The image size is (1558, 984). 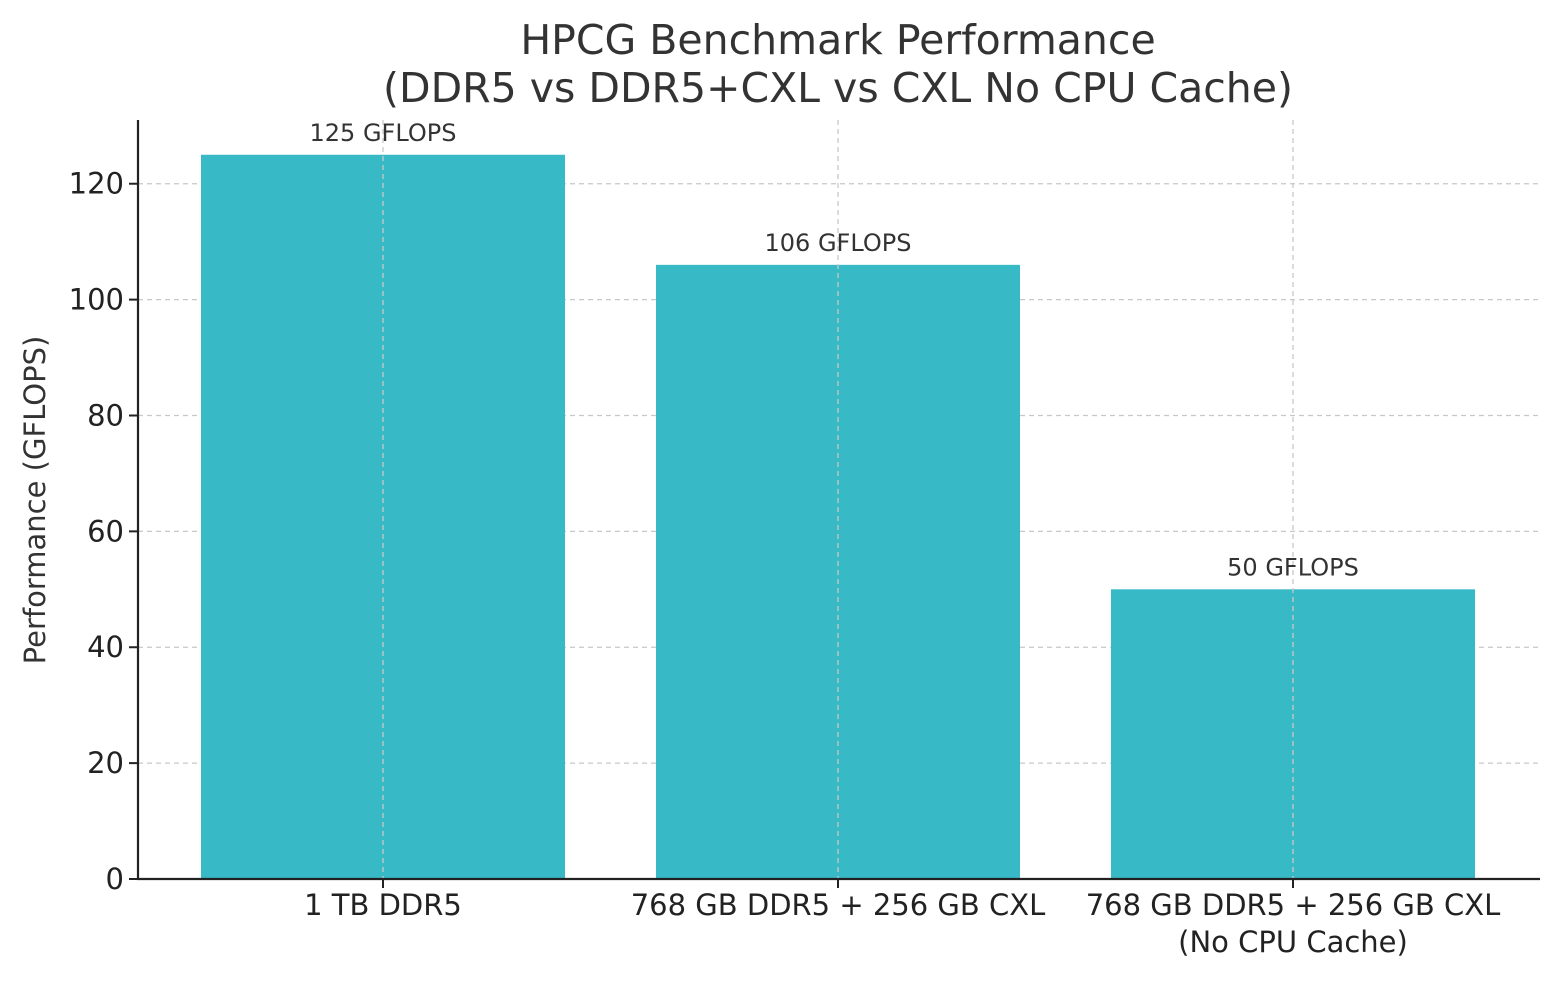 I want to click on y-tick-label: 100, so click(x=96, y=300).